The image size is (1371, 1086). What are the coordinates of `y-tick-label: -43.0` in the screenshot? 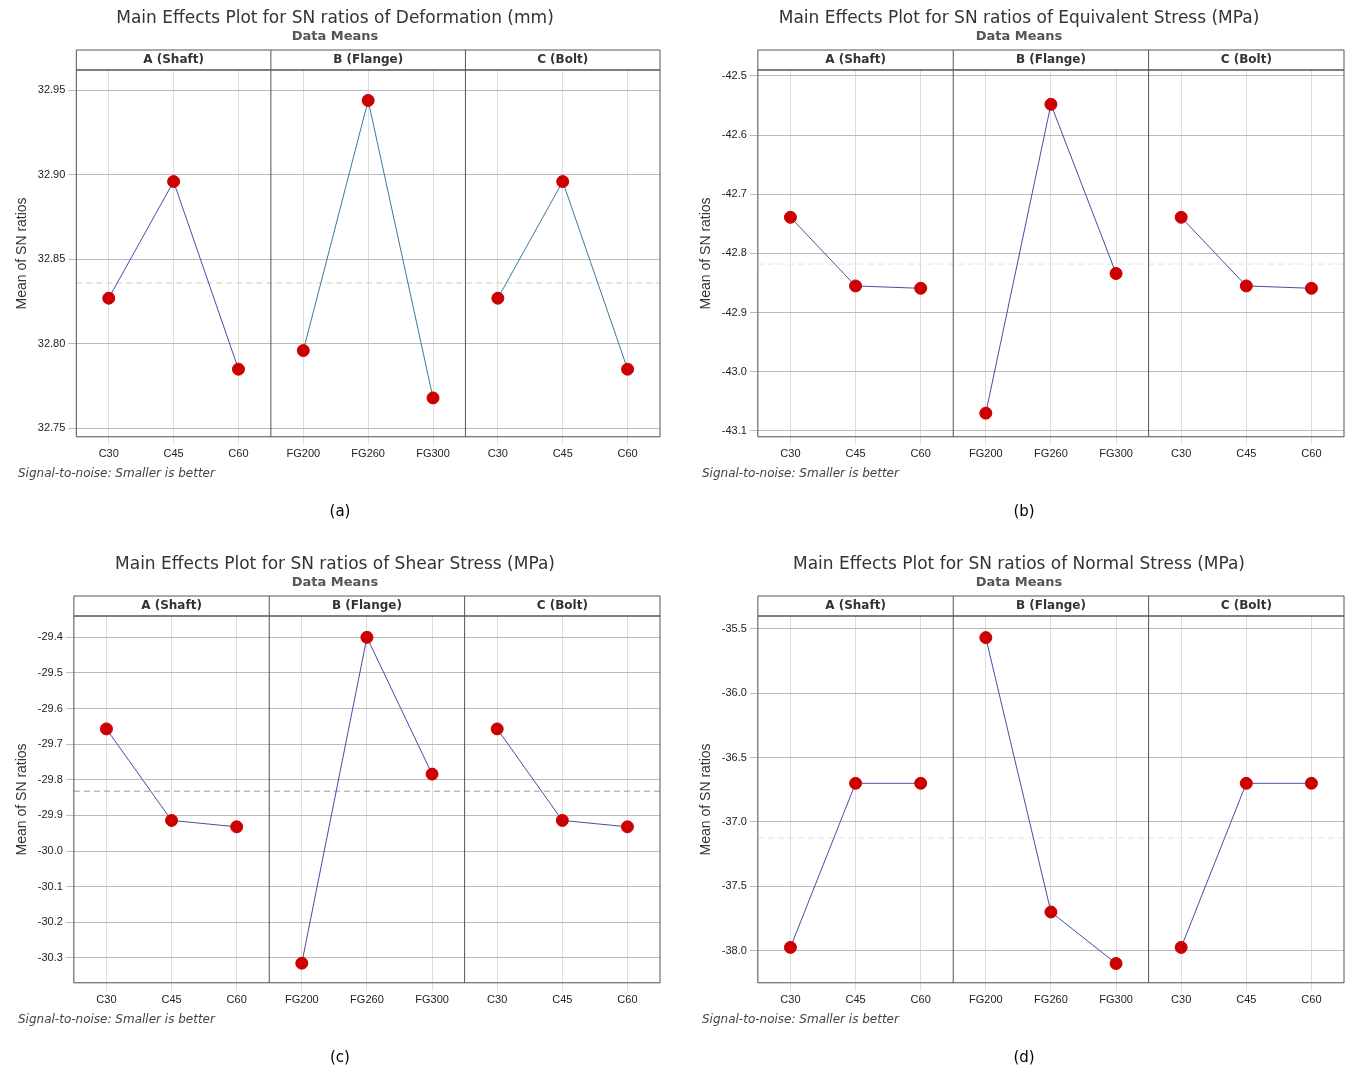 It's located at (734, 370).